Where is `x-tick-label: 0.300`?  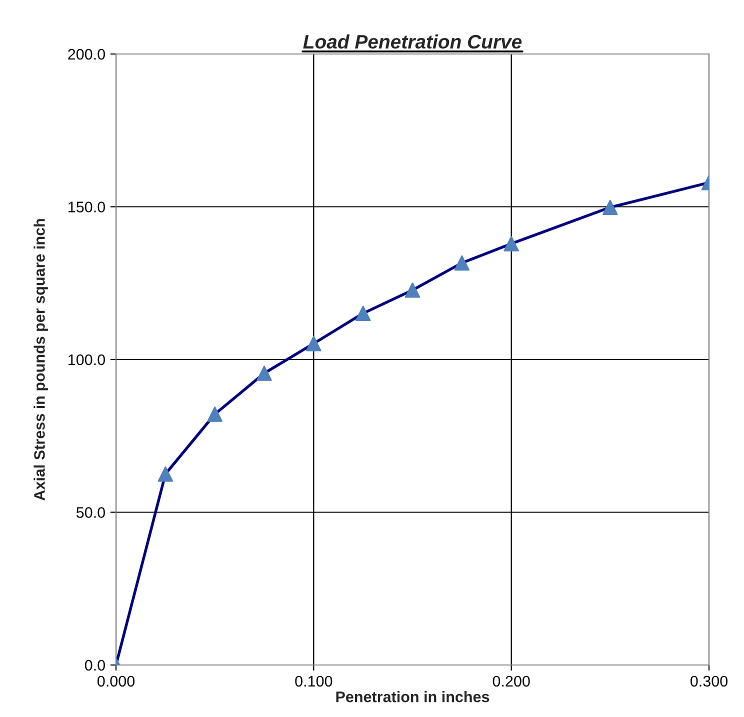 x-tick-label: 0.300 is located at coordinates (709, 681).